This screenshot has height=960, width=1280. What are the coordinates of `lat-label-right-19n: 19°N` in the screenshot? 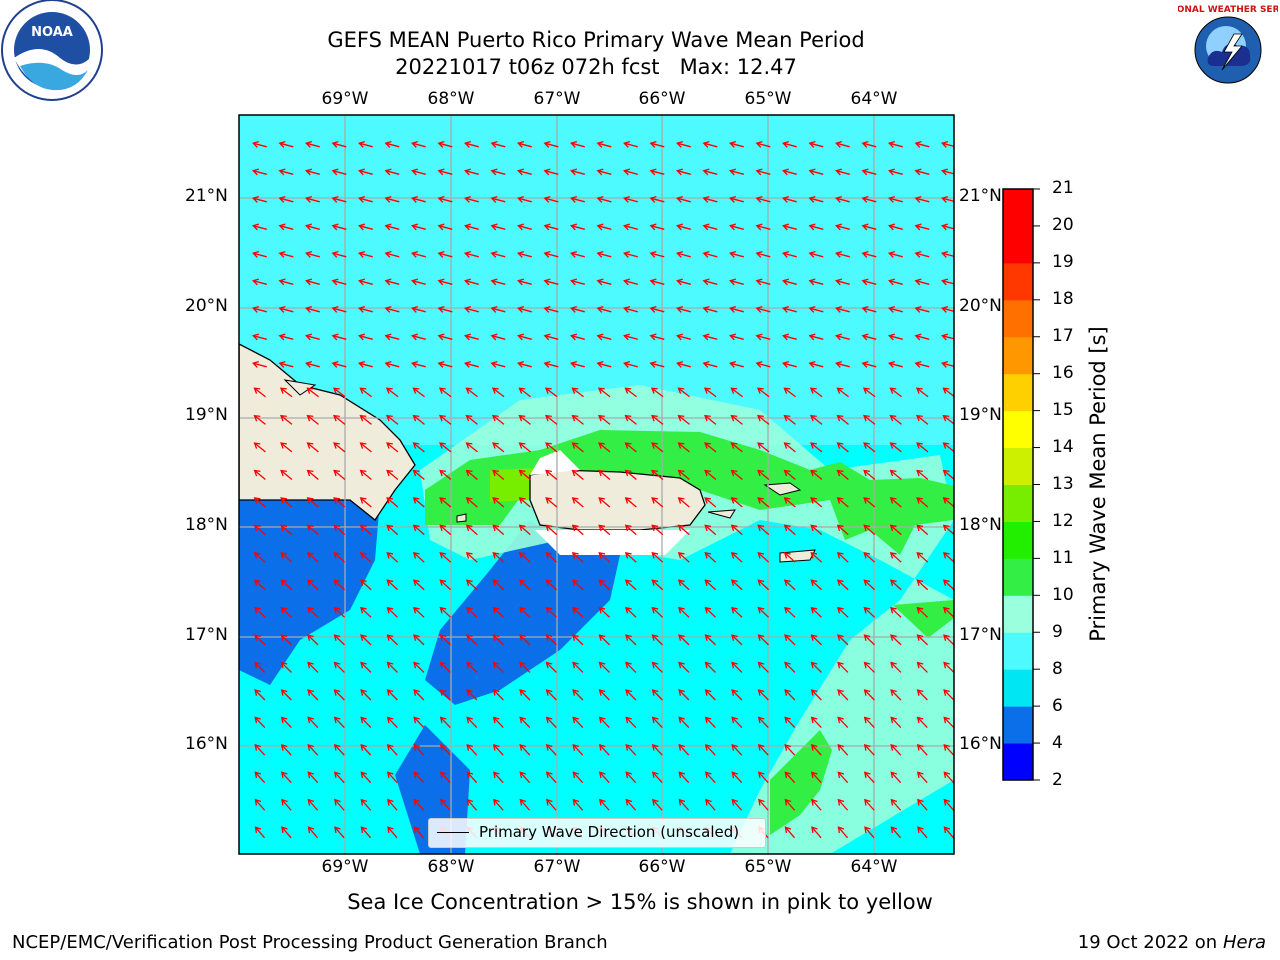 It's located at (980, 415).